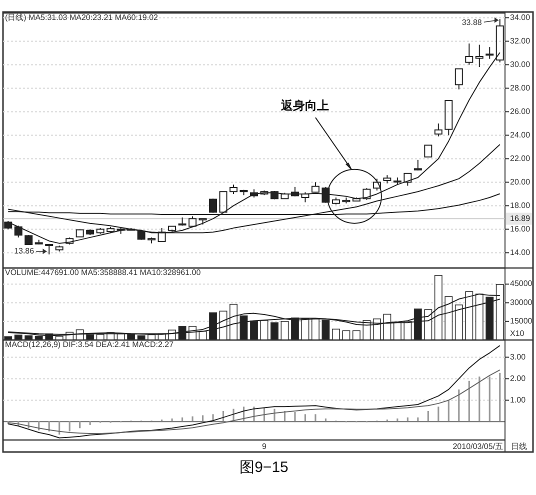  Describe the element at coordinates (520, 111) in the screenshot. I see `y-tick-label: 26.00` at that location.